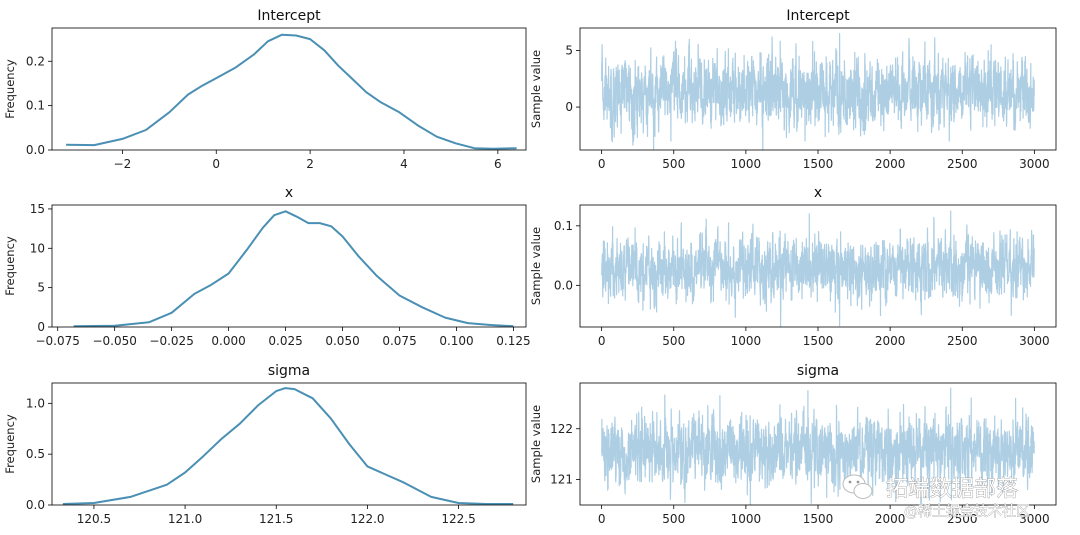 The width and height of the screenshot is (1080, 535). Describe the element at coordinates (561, 429) in the screenshot. I see `y-tick-label: 122` at that location.